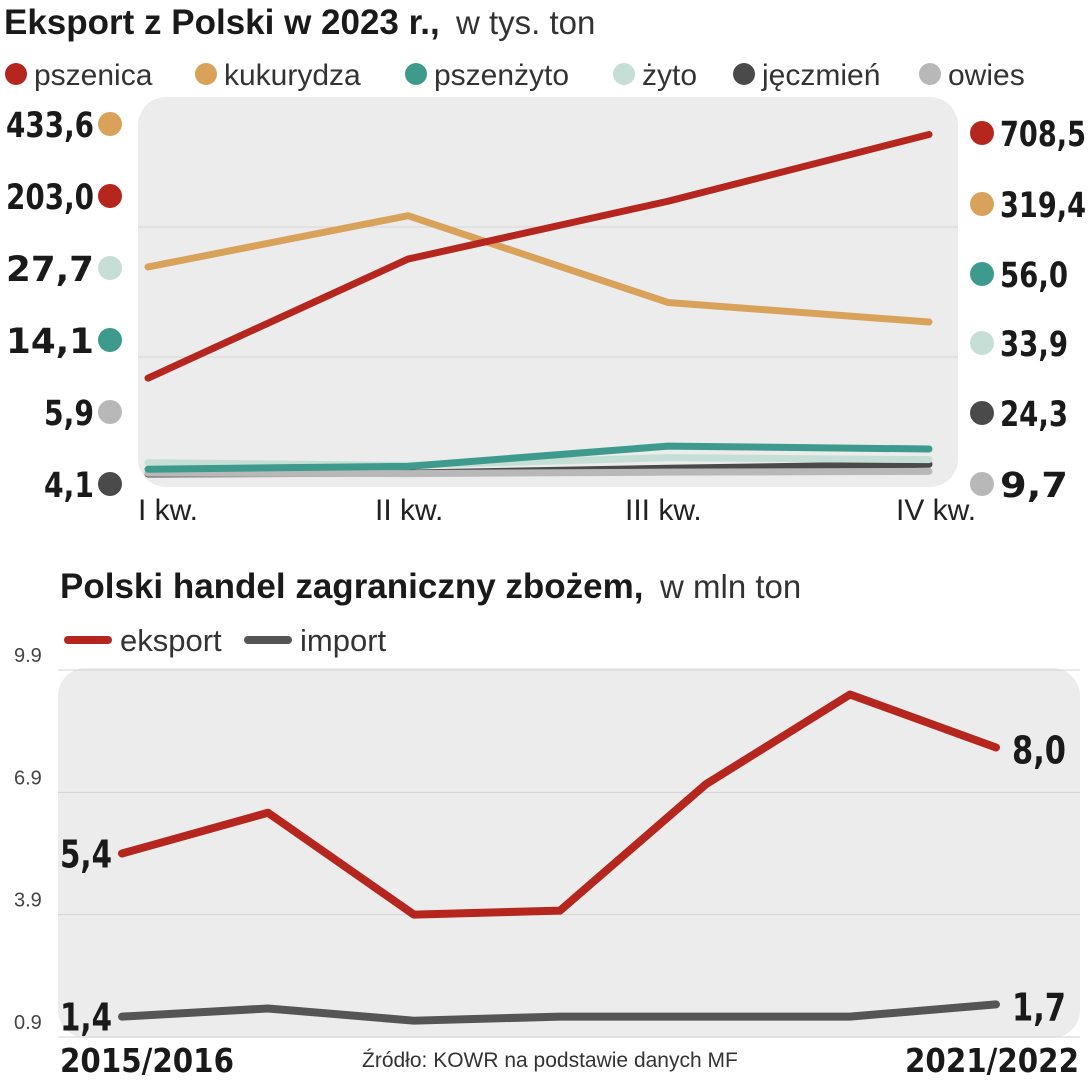 The image size is (1089, 1080). I want to click on end-marker-jęczmień, so click(982, 413).